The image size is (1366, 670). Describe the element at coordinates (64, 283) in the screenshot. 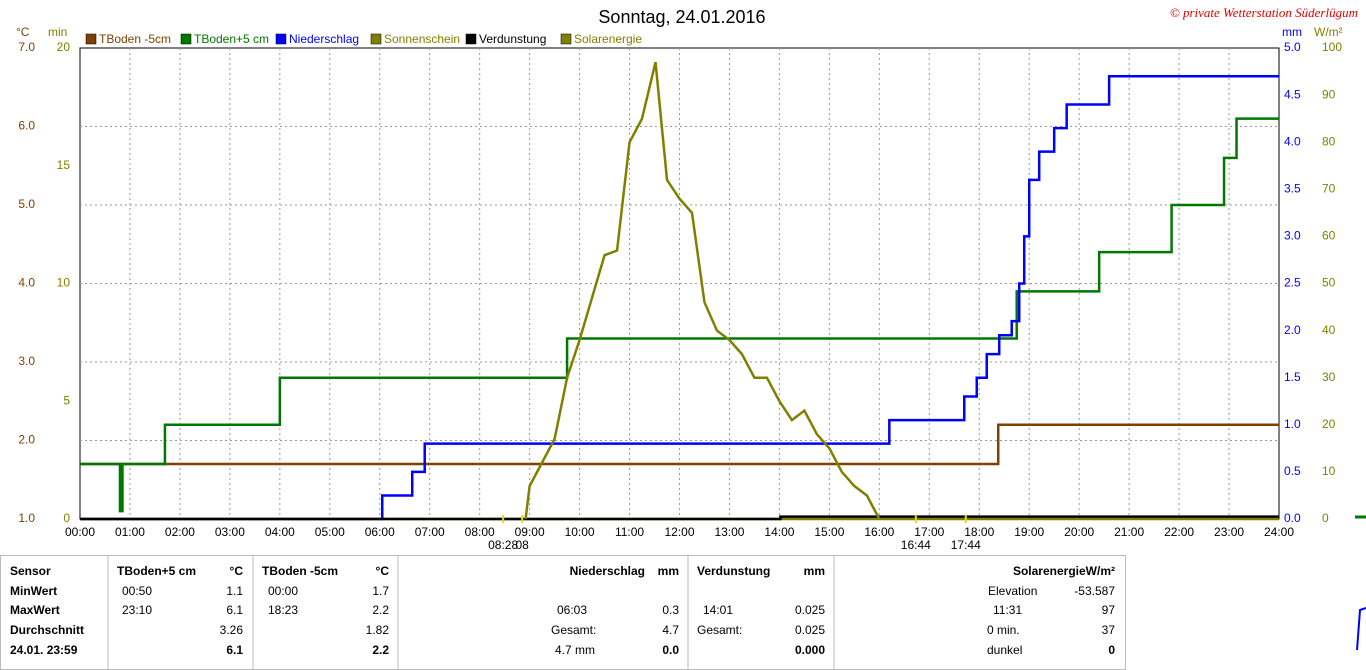

I see `y-tick-label: 10` at that location.